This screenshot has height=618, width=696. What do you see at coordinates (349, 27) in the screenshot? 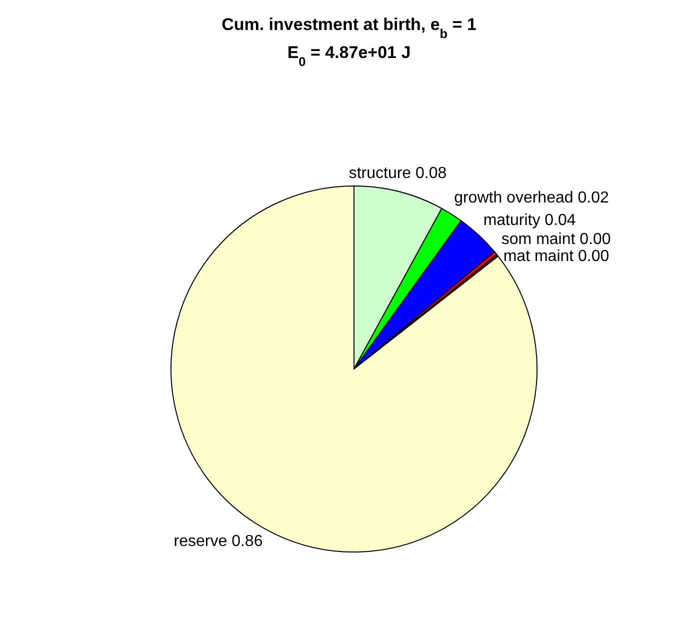
I see `chart-title: Cum. investment at birth, e$_{b}$ = 1` at bounding box center [349, 27].